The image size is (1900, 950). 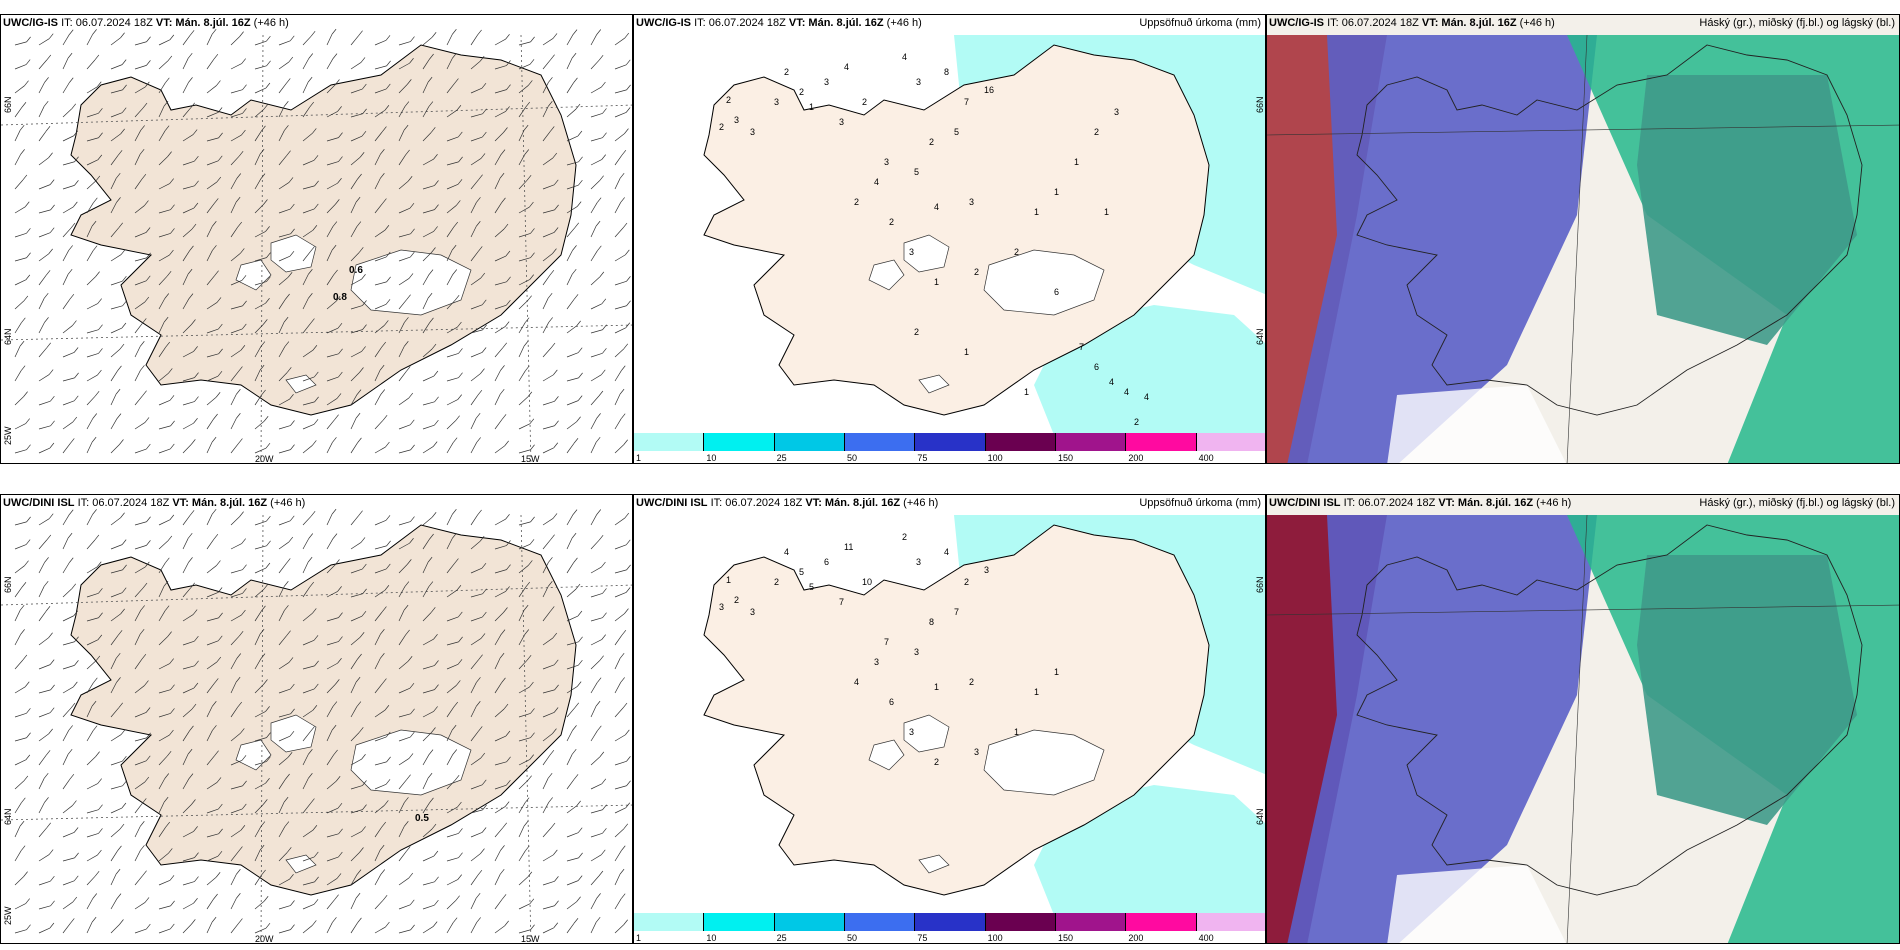 What do you see at coordinates (323, 710) in the screenshot?
I see `iceland-land` at bounding box center [323, 710].